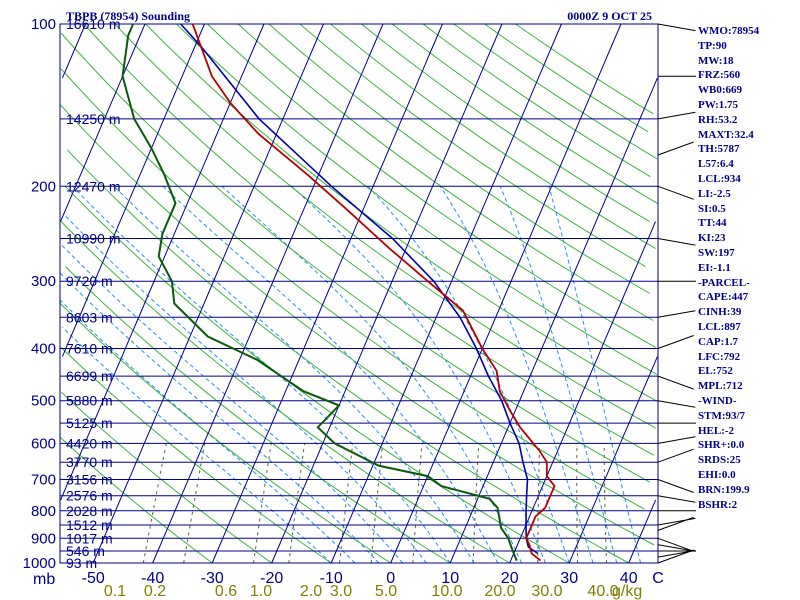 This screenshot has width=800, height=600. Describe the element at coordinates (43, 281) in the screenshot. I see `pressure-label-300: 300` at that location.